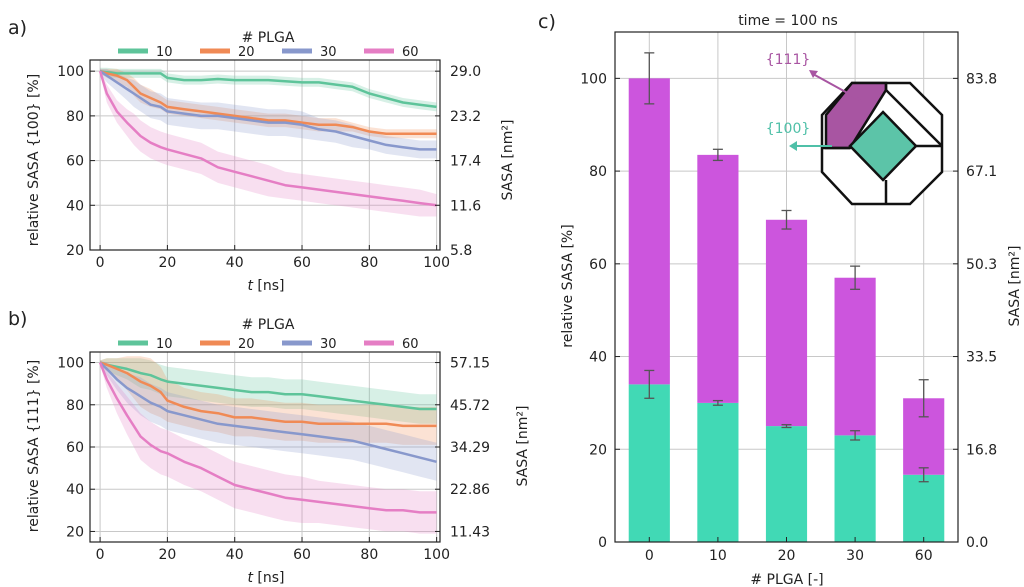 The width and height of the screenshot is (1024, 587). What do you see at coordinates (470, 448) in the screenshot?
I see `panel-b-y2tick-label: 34.29` at bounding box center [470, 448].